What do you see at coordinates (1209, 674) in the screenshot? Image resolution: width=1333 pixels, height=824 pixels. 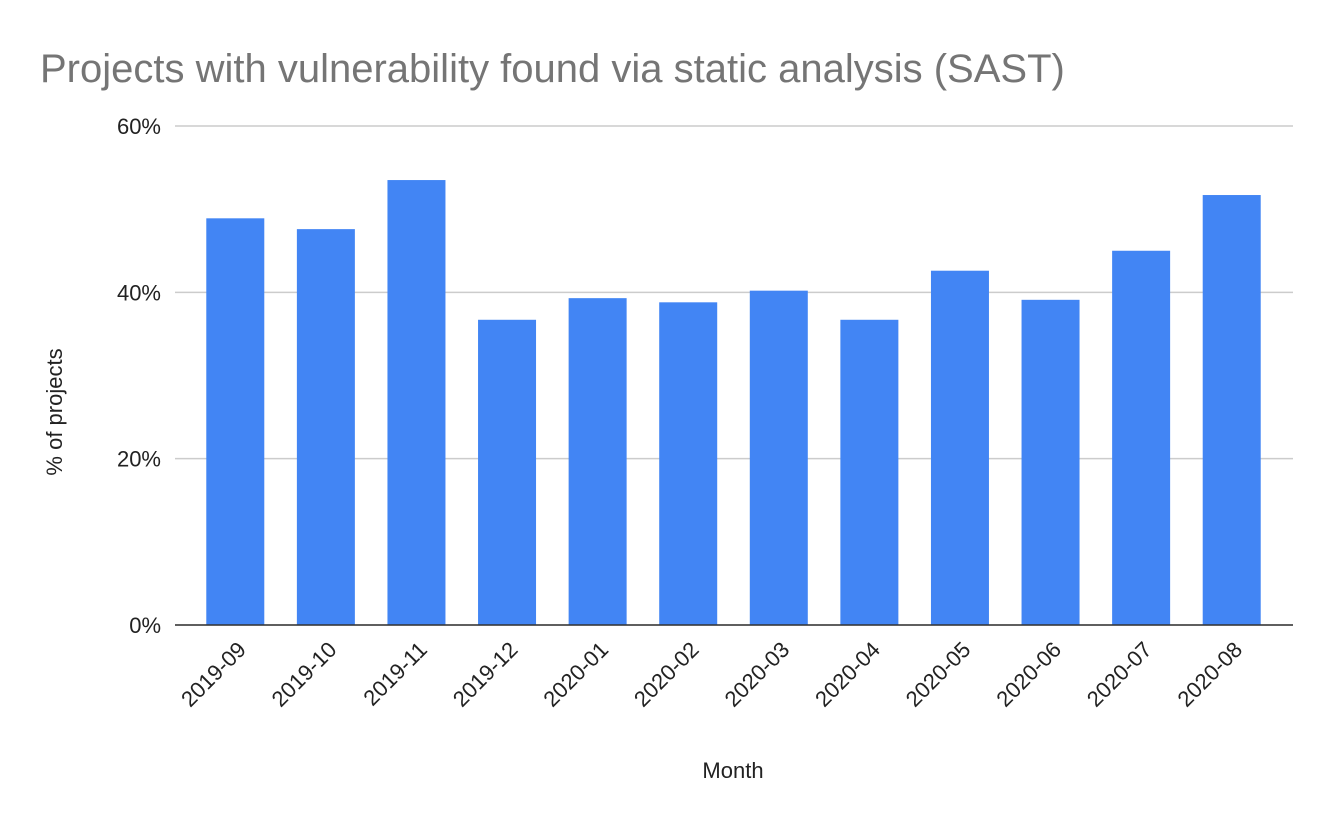 I see `x-tick-label: 2020-08` at bounding box center [1209, 674].